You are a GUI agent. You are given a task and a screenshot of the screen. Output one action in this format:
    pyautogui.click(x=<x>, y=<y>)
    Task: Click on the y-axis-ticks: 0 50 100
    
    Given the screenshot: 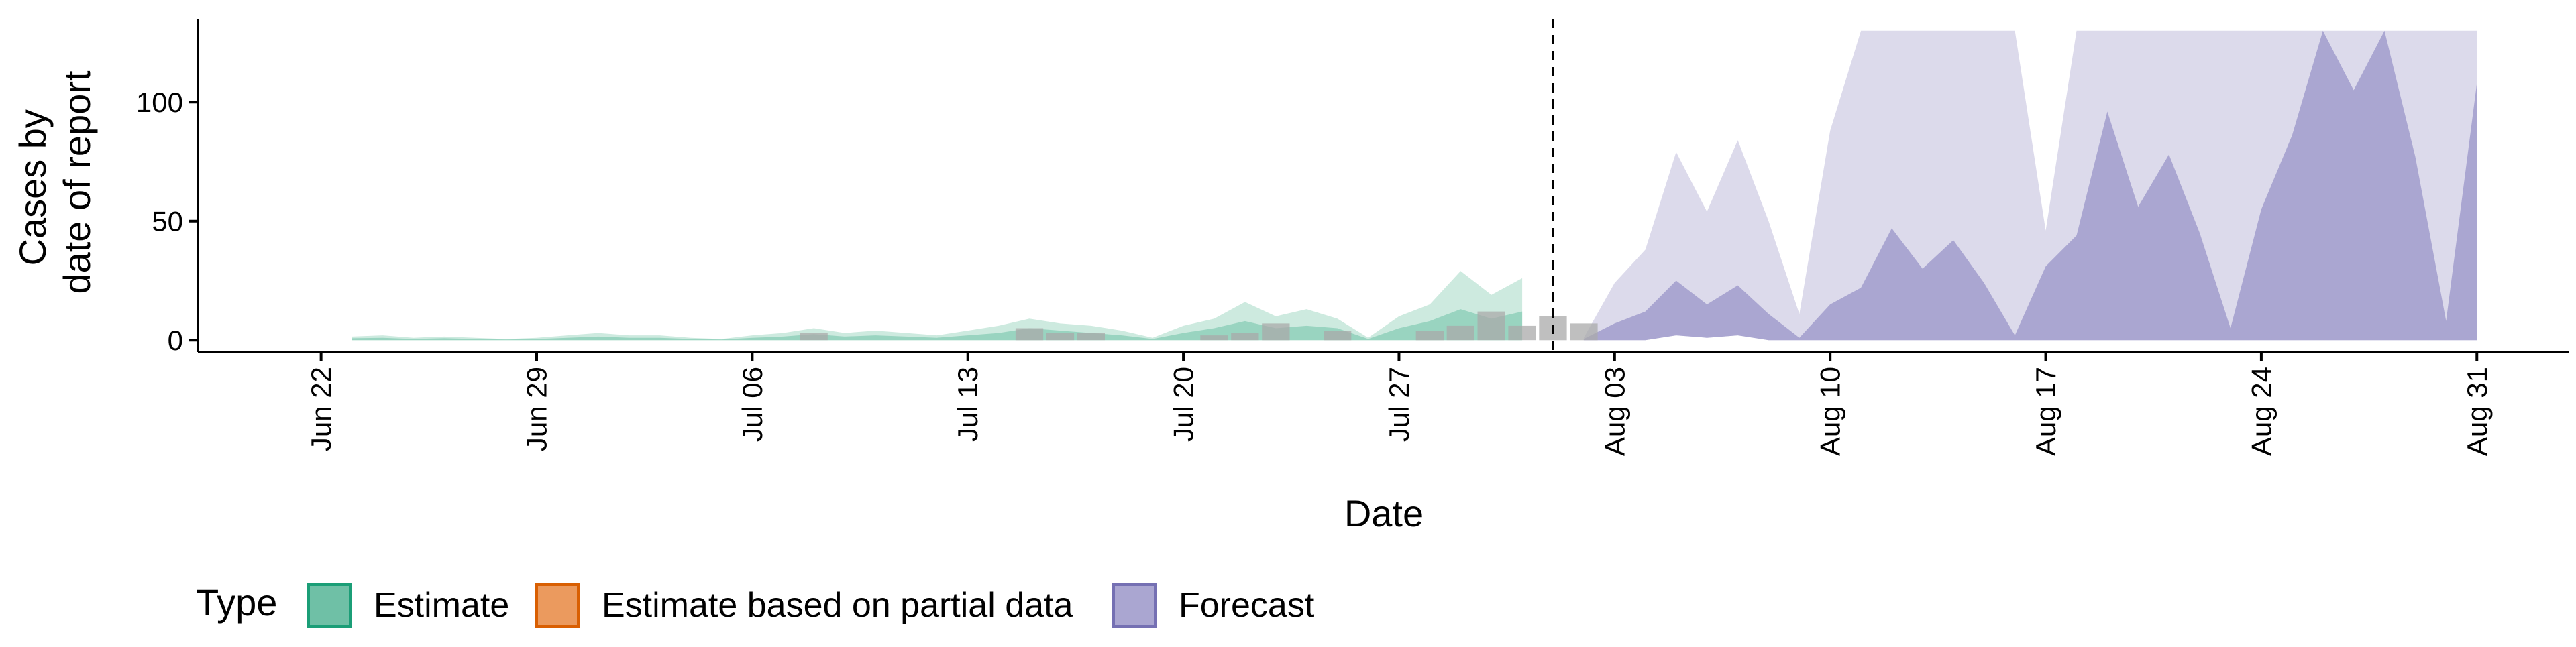 What is the action you would take?
    pyautogui.click(x=167, y=221)
    